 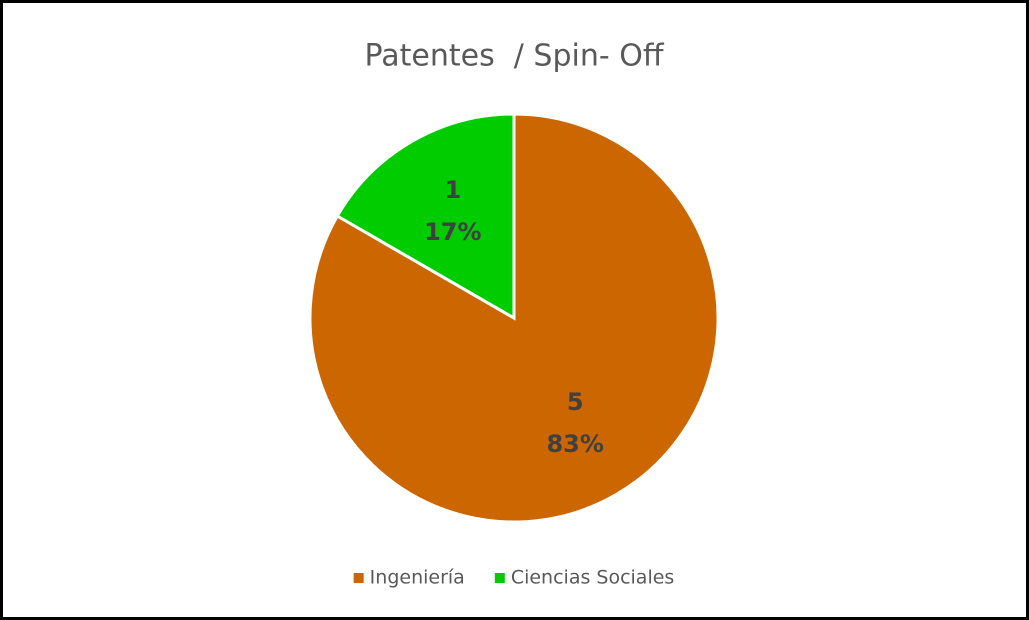 What do you see at coordinates (452, 232) in the screenshot?
I see `data-label-percent: 17%` at bounding box center [452, 232].